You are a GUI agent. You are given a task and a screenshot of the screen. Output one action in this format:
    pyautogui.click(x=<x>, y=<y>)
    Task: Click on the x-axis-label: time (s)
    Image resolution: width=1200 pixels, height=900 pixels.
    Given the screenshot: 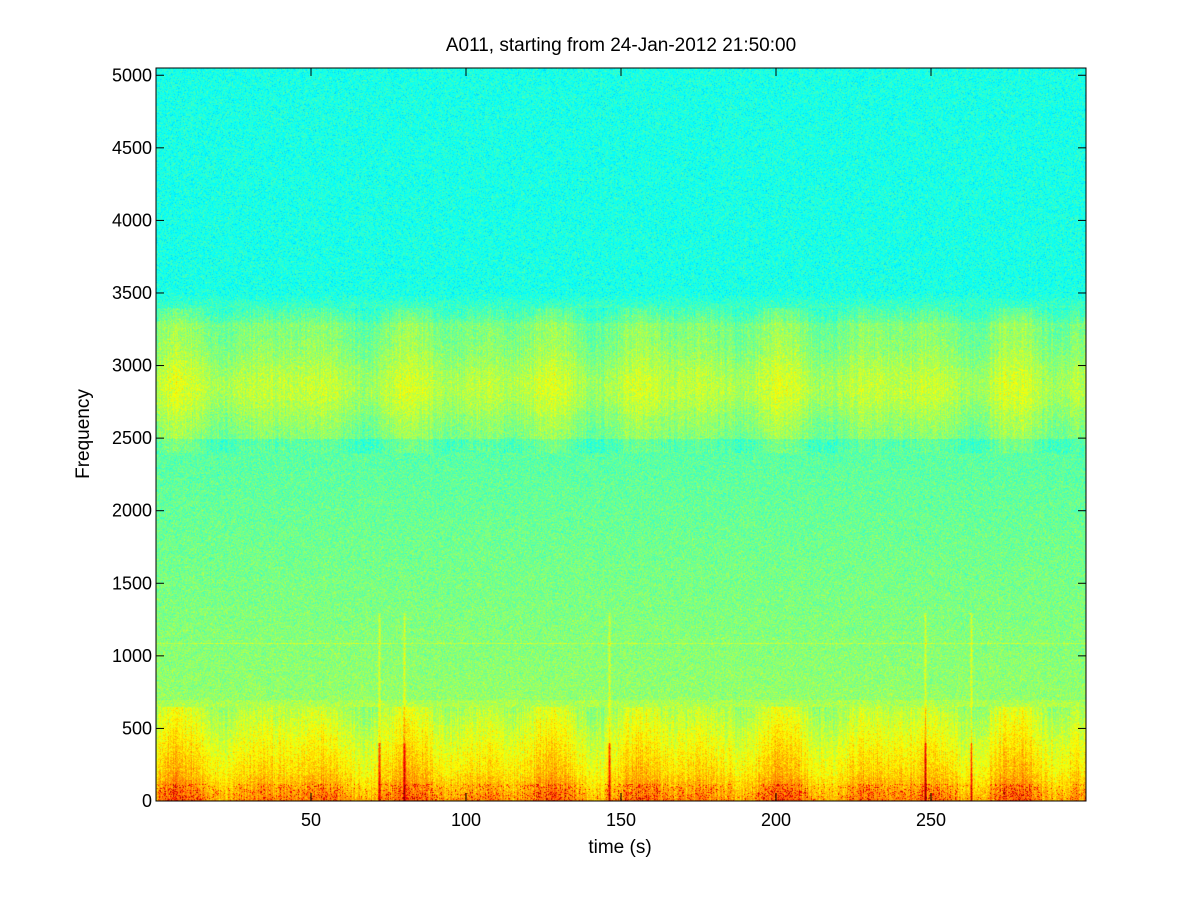 What is the action you would take?
    pyautogui.click(x=619, y=847)
    